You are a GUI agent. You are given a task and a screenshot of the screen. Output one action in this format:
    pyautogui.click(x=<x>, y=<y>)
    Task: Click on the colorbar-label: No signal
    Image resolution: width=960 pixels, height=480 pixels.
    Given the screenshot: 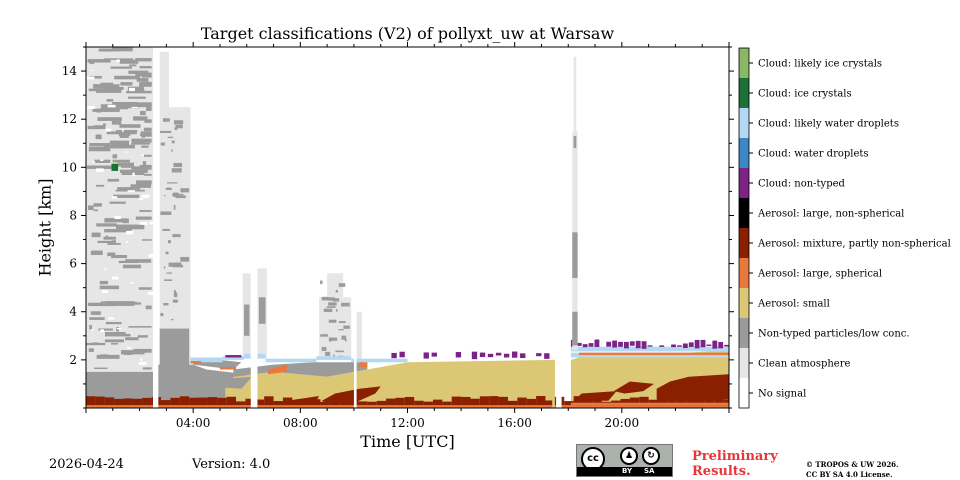 What is the action you would take?
    pyautogui.click(x=782, y=394)
    